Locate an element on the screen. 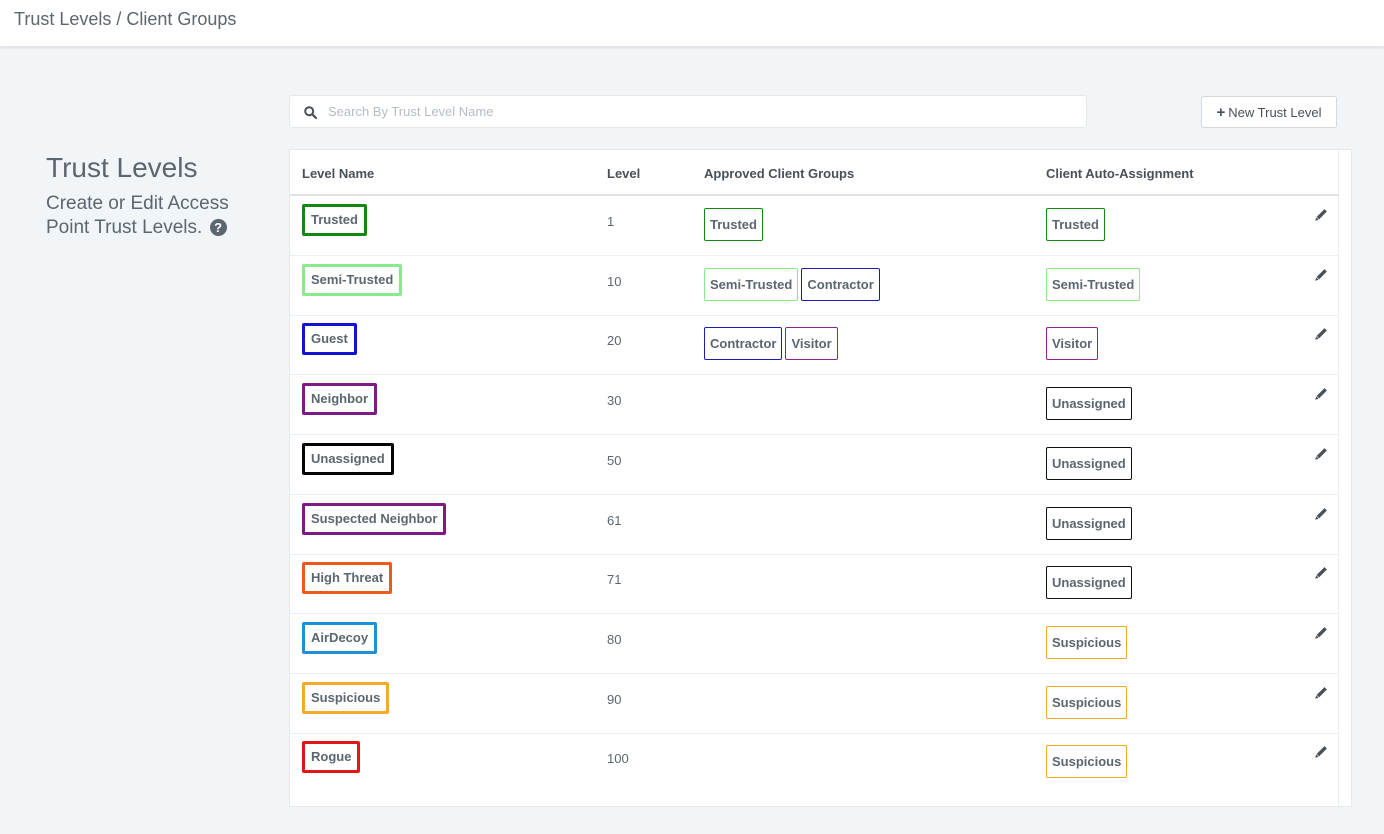 Image resolution: width=1384 pixels, height=834 pixels. search-icon is located at coordinates (310, 112).